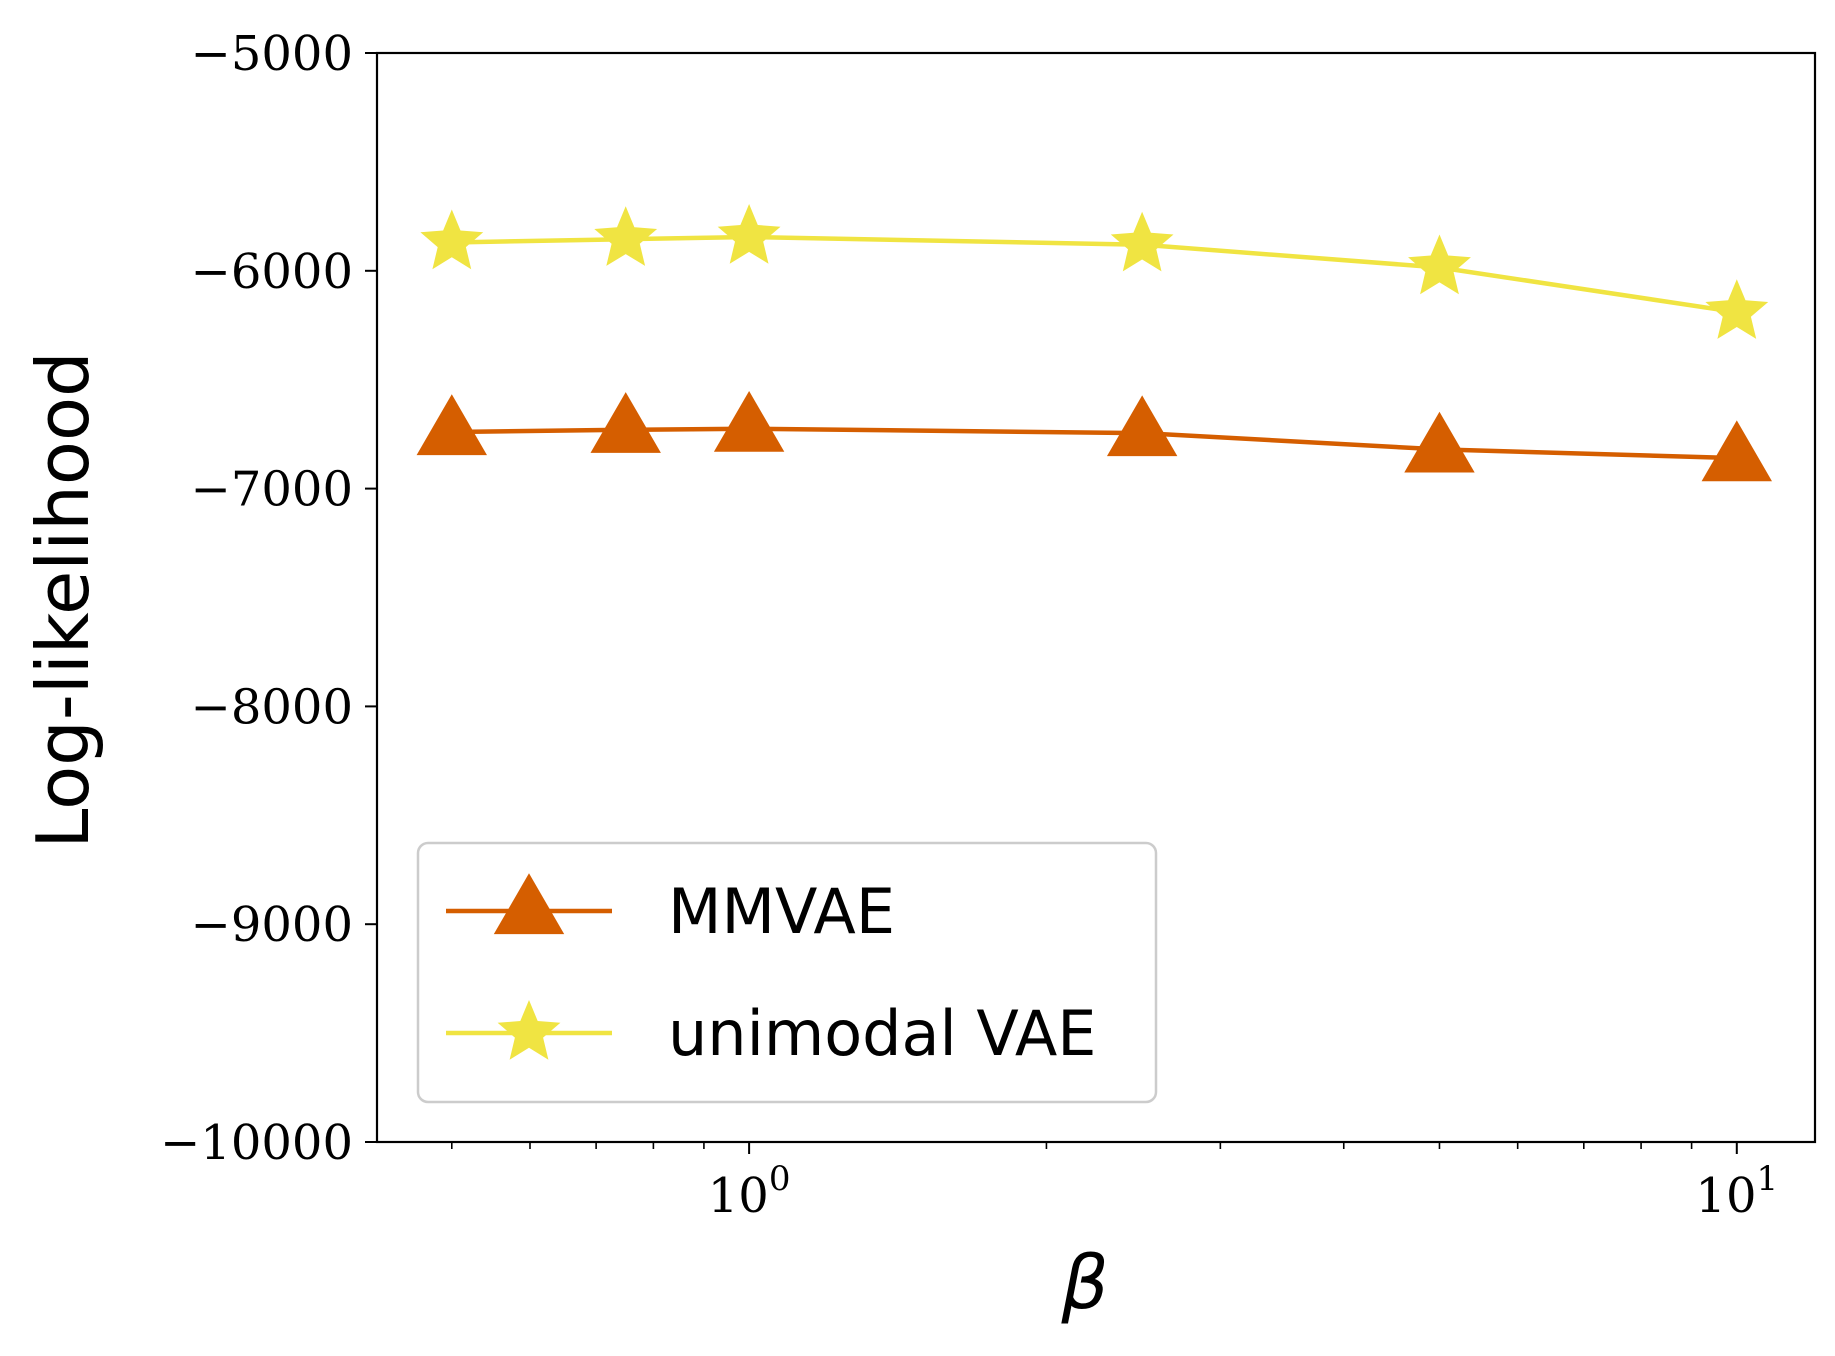 This screenshot has width=1835, height=1356. Describe the element at coordinates (272, 490) in the screenshot. I see `y-tick-label: −7000` at that location.